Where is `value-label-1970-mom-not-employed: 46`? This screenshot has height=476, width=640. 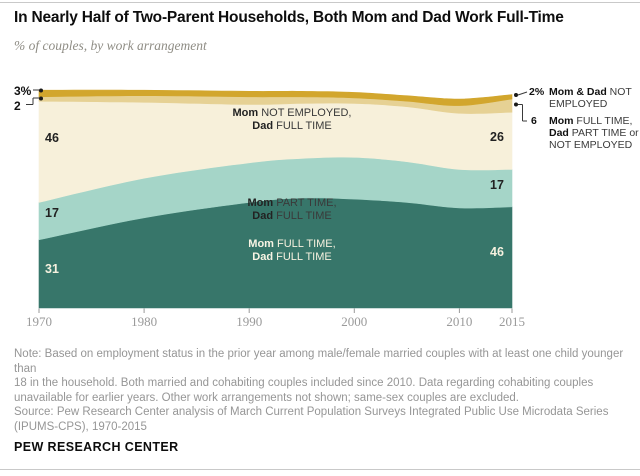
value-label-1970-mom-not-employed: 46 is located at coordinates (52, 138).